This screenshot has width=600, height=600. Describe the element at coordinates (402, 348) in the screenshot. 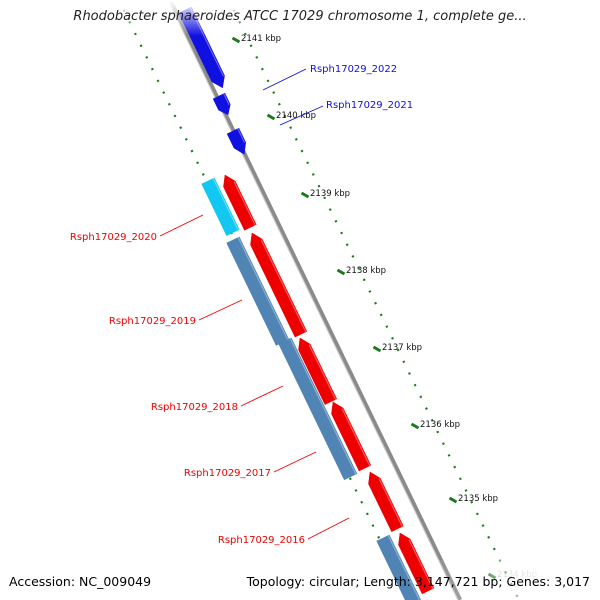

I see `scale-tick-label: 2137 kbp` at that location.